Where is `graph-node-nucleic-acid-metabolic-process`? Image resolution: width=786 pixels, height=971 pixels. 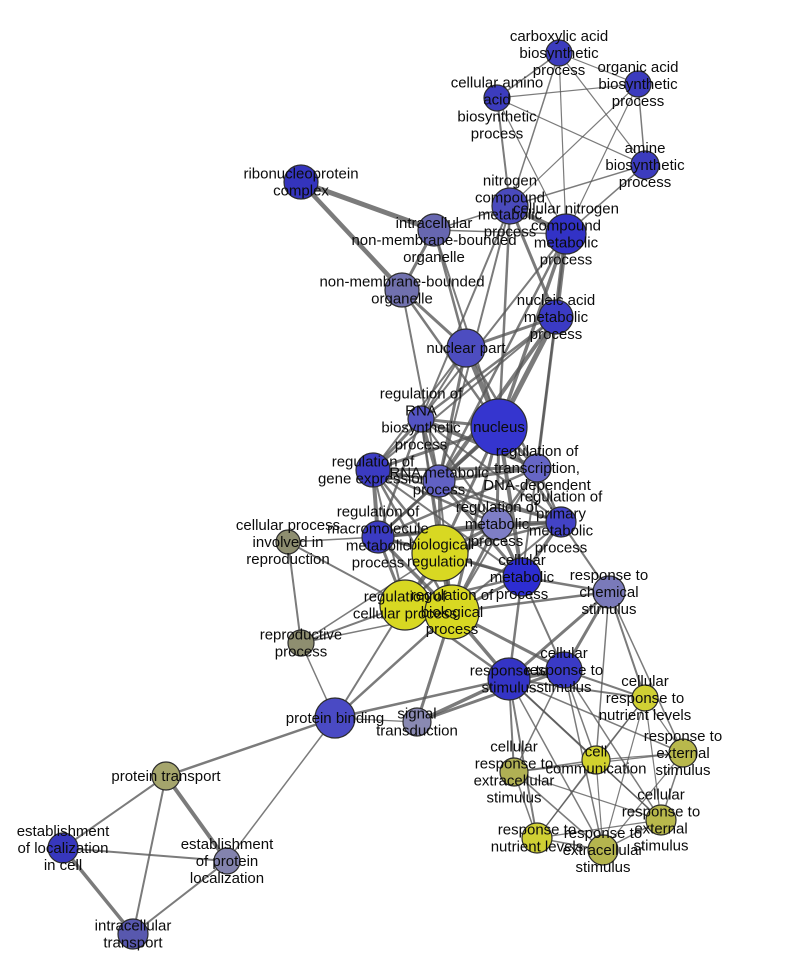 graph-node-nucleic-acid-metabolic-process is located at coordinates (556, 317).